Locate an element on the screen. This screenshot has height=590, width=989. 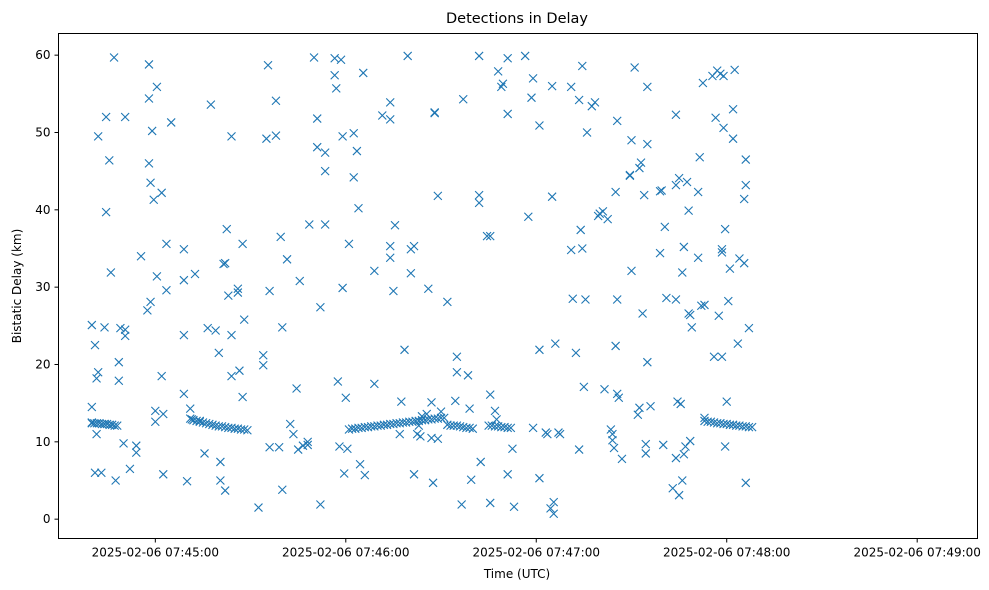
y-tick-label: 10 is located at coordinates (42, 442).